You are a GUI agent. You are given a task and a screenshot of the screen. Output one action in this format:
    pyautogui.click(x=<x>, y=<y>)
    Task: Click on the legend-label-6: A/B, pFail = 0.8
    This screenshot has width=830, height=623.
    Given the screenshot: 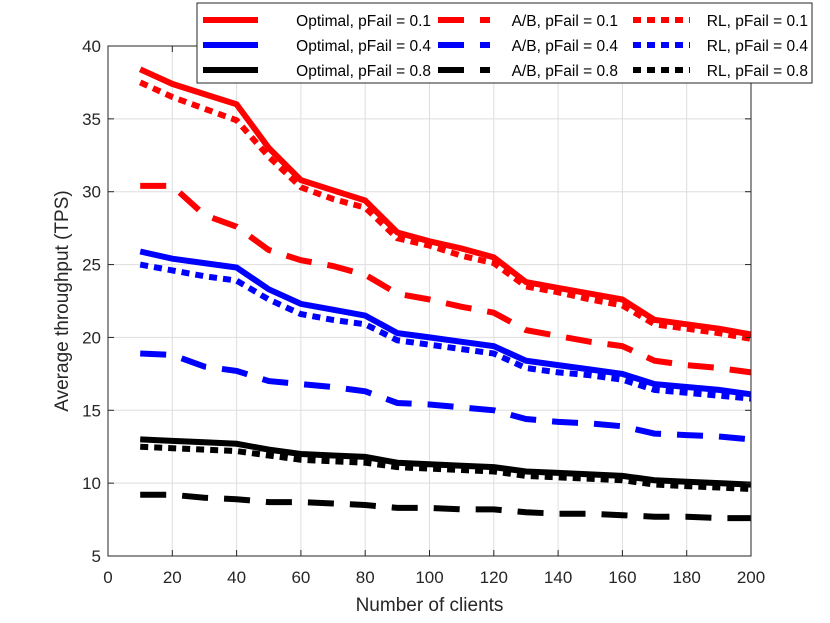 What is the action you would take?
    pyautogui.click(x=565, y=71)
    